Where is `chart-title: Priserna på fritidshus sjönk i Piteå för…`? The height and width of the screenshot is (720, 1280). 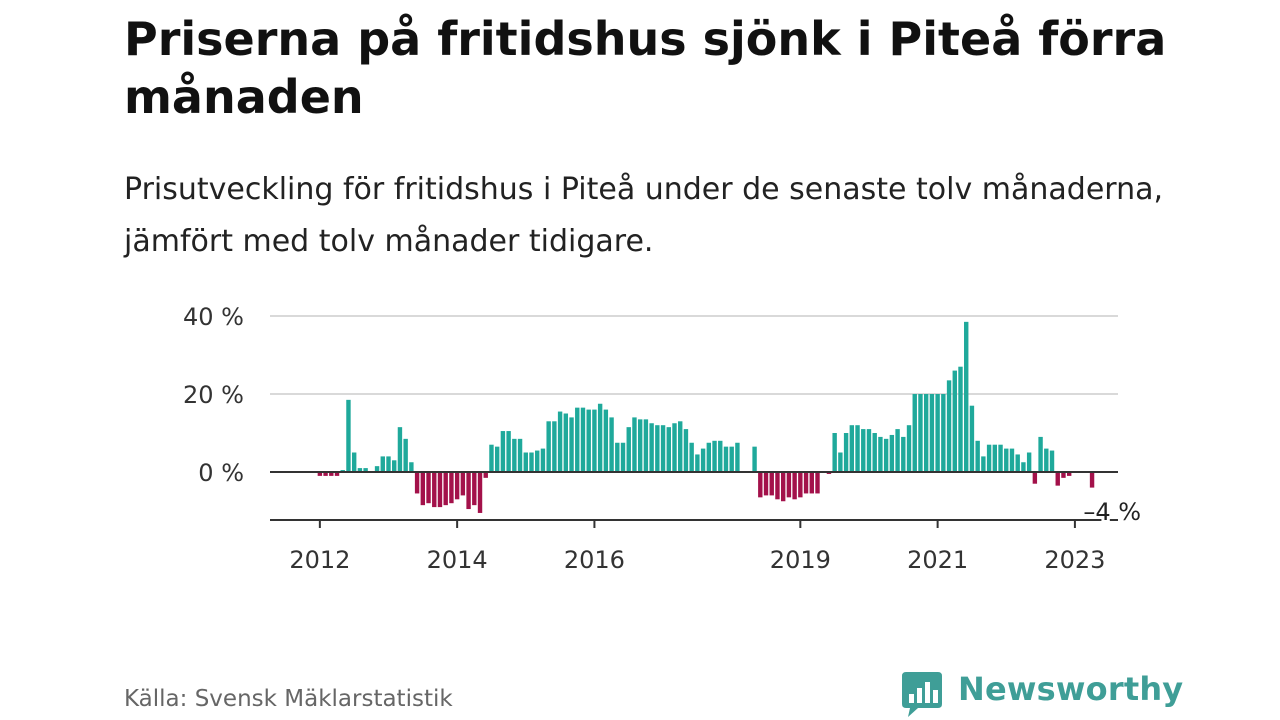 chart-title: Priserna på fritidshus sjönk i Piteå för… is located at coordinates (645, 68).